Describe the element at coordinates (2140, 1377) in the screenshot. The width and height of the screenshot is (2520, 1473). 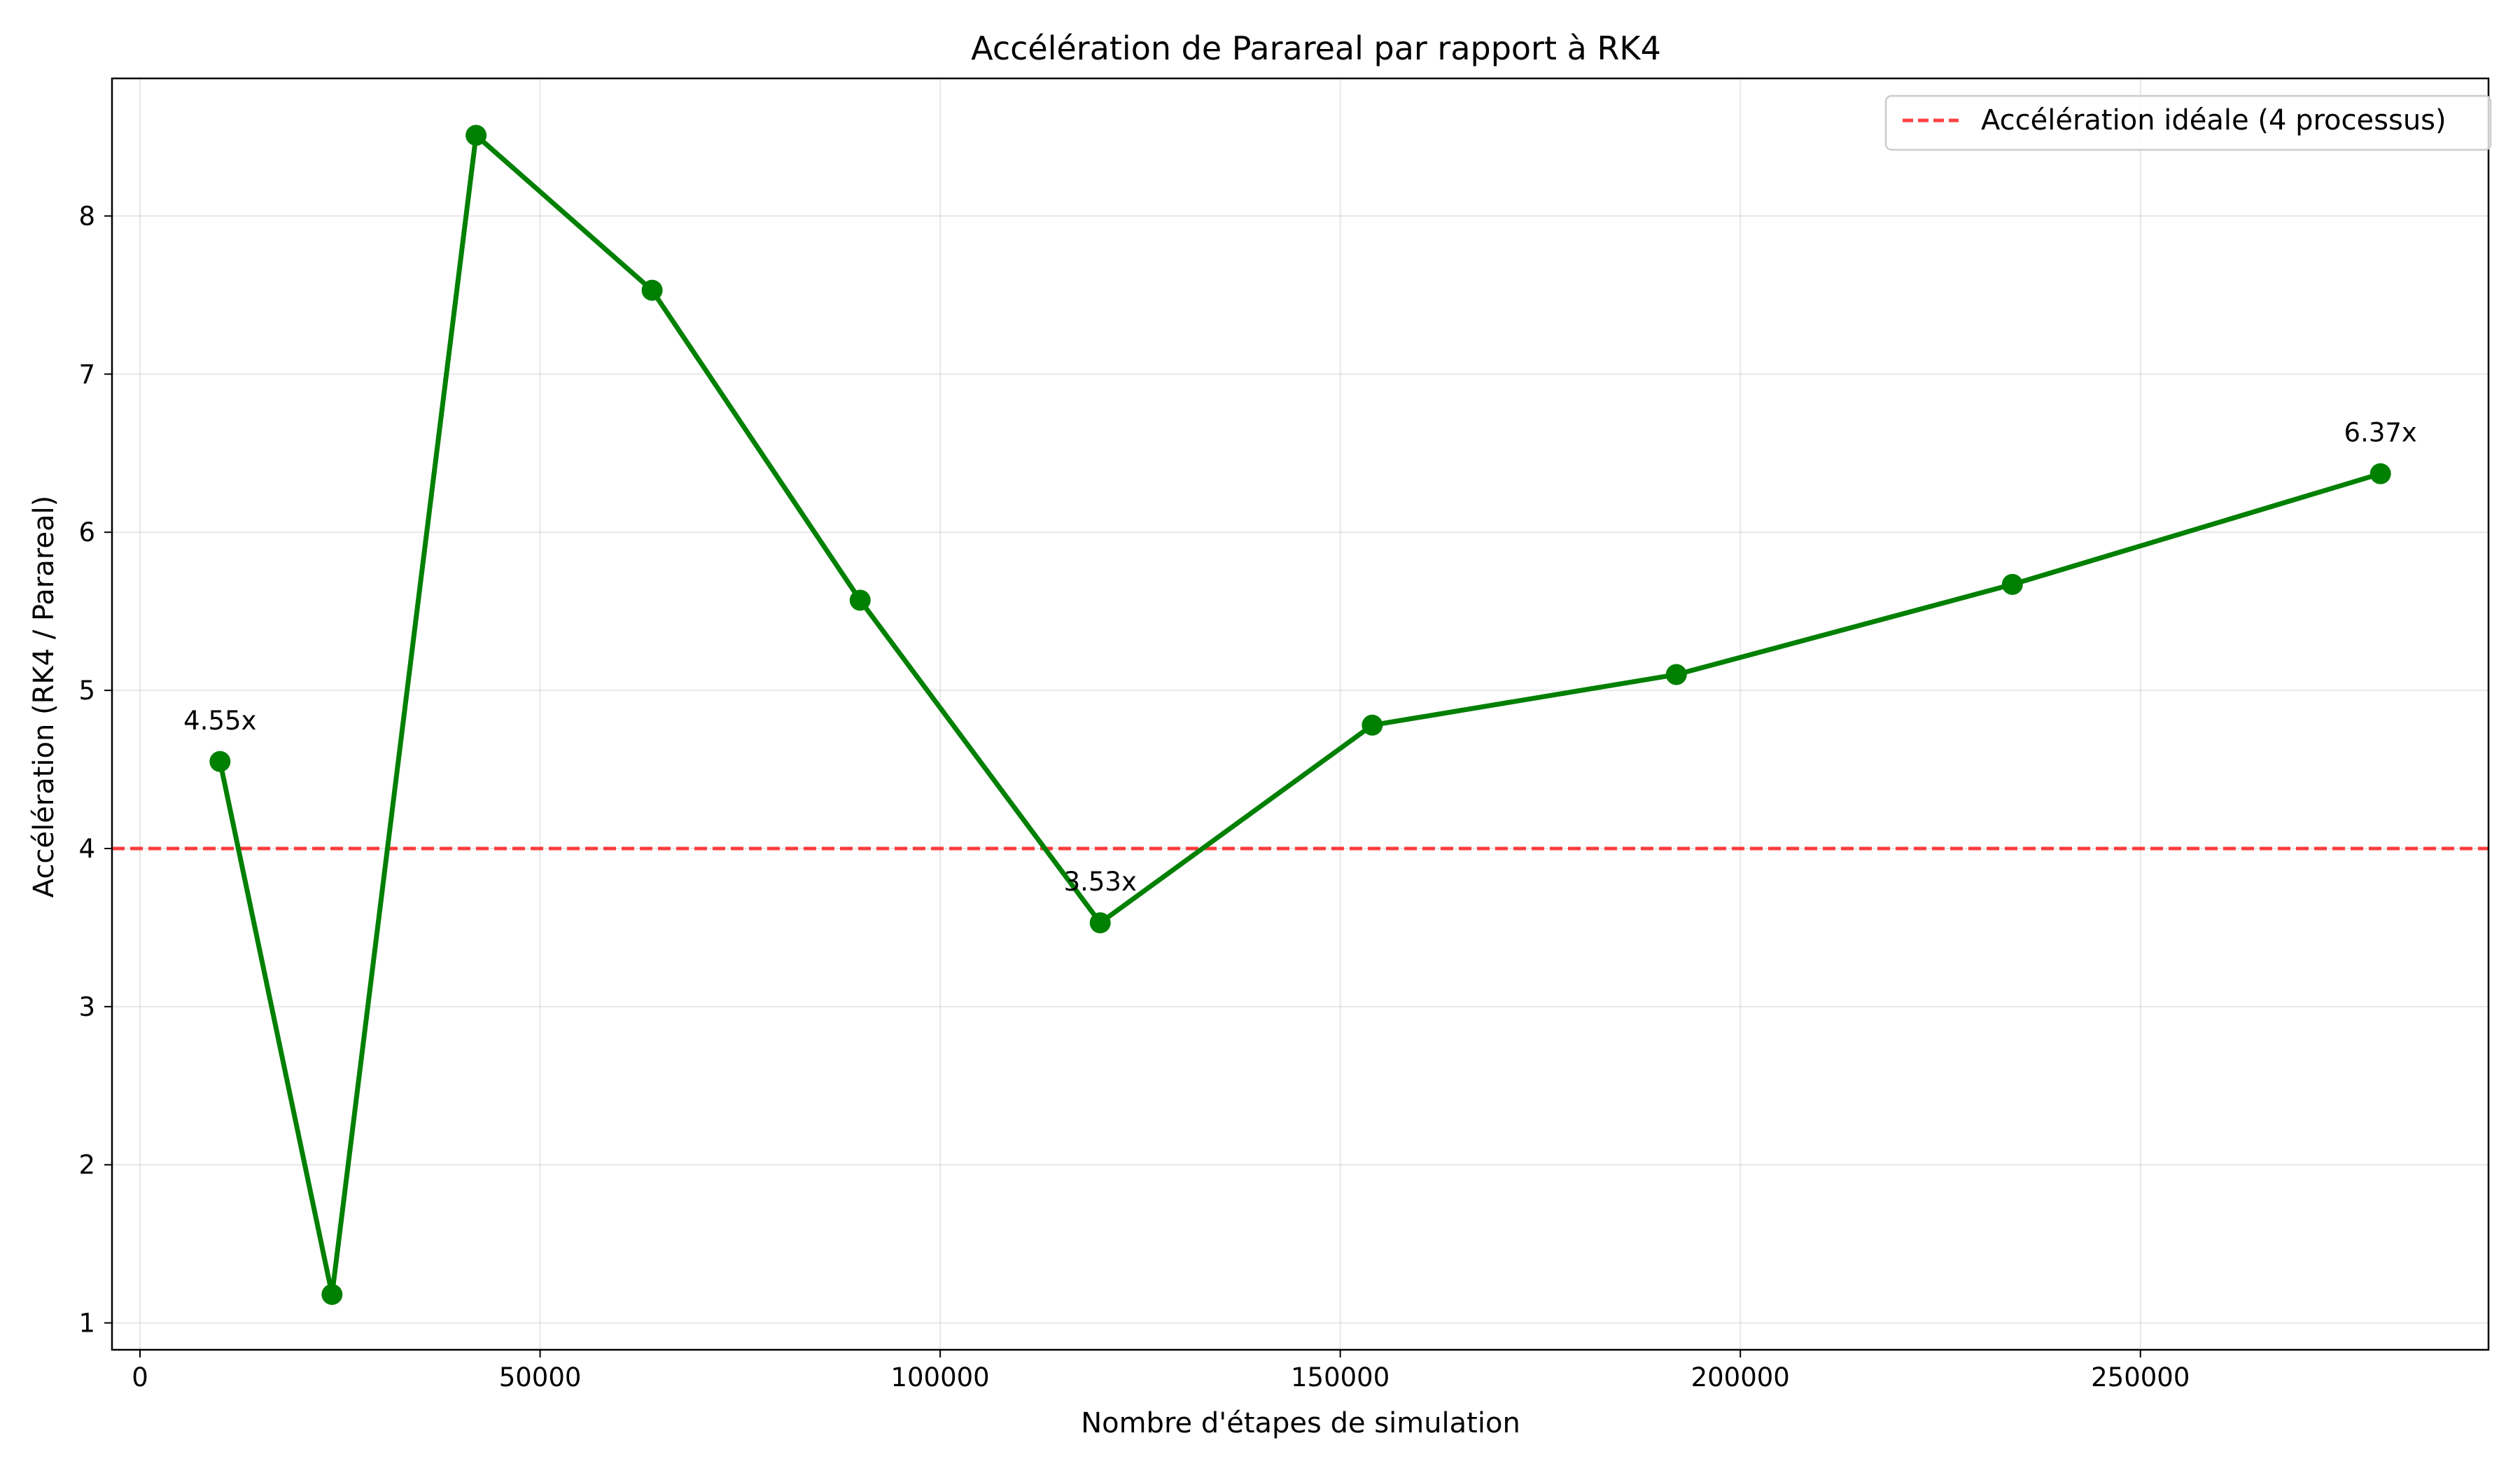
I see `x-tick-label: 250000` at that location.